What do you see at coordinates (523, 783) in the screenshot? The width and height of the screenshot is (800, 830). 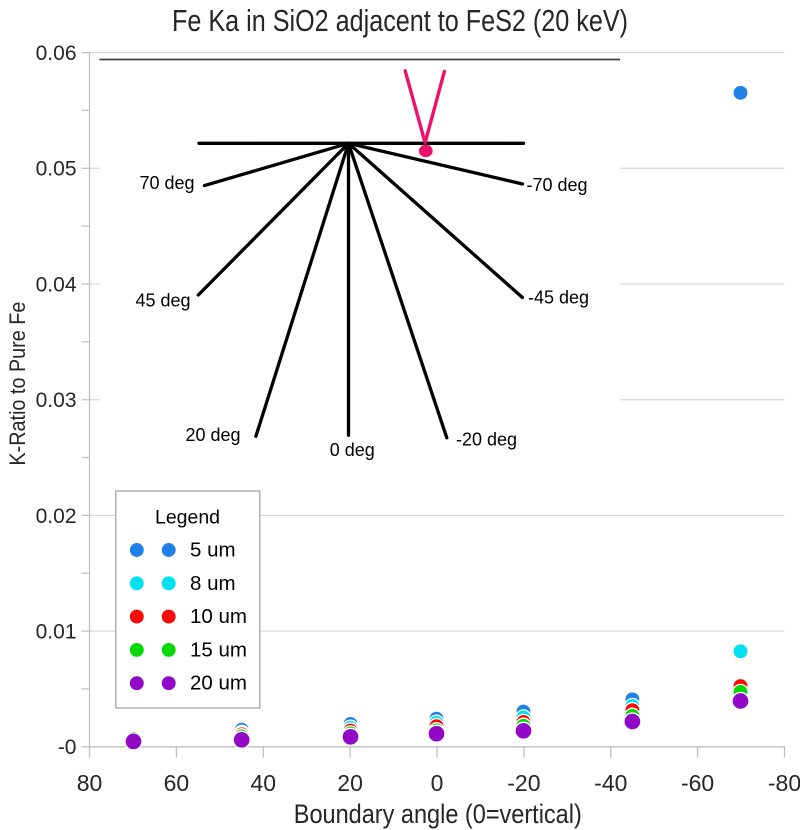 I see `svg-text: -20` at bounding box center [523, 783].